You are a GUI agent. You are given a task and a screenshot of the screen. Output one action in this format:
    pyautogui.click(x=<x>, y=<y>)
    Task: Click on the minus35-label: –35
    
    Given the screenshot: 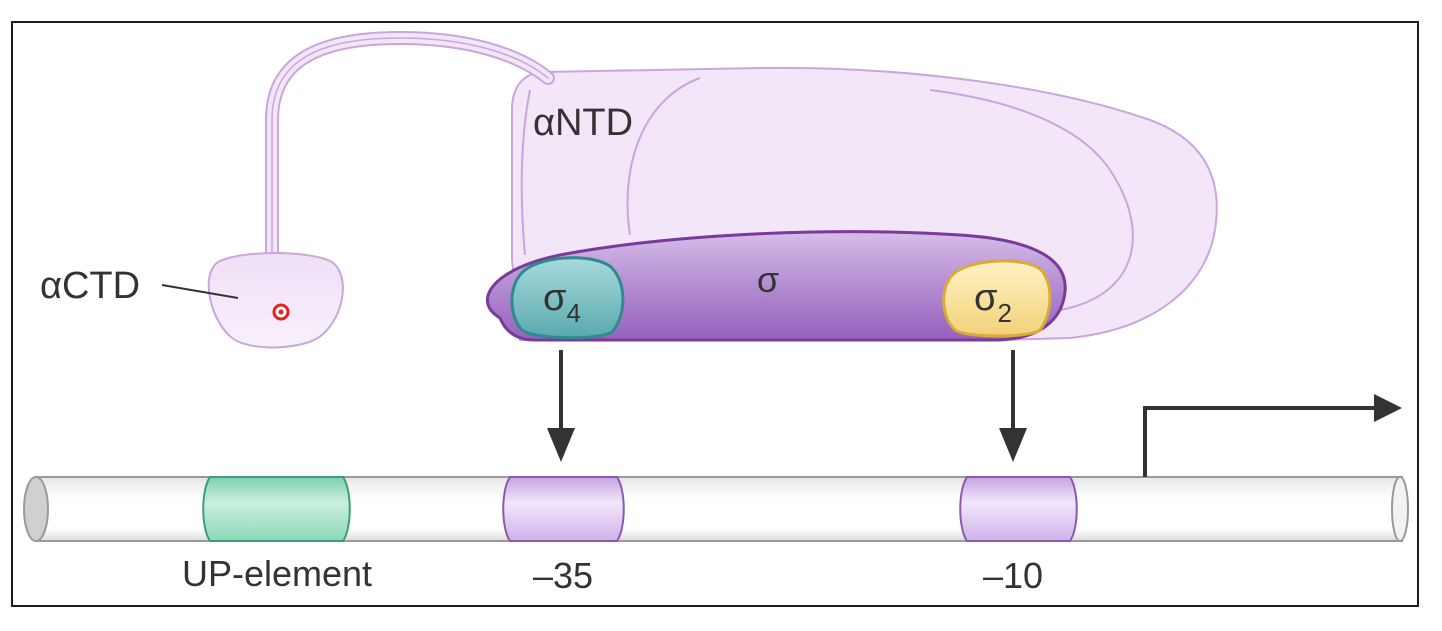 What is the action you would take?
    pyautogui.click(x=563, y=575)
    